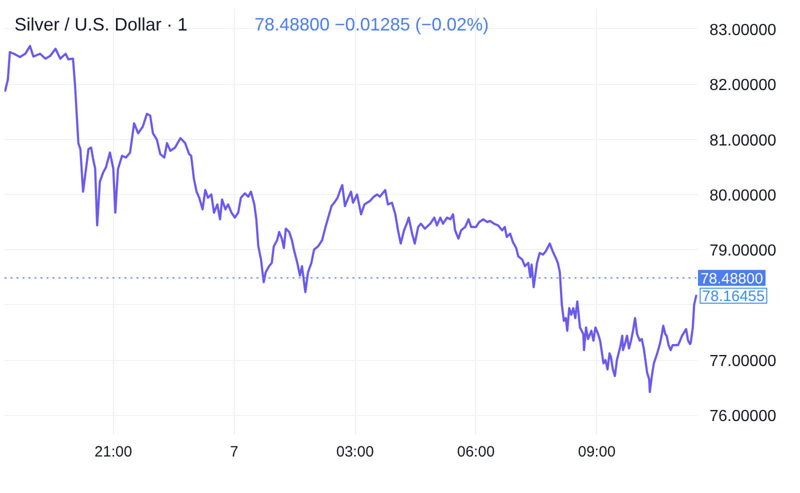  What do you see at coordinates (743, 85) in the screenshot?
I see `y-tick-label: 82.00000` at bounding box center [743, 85].